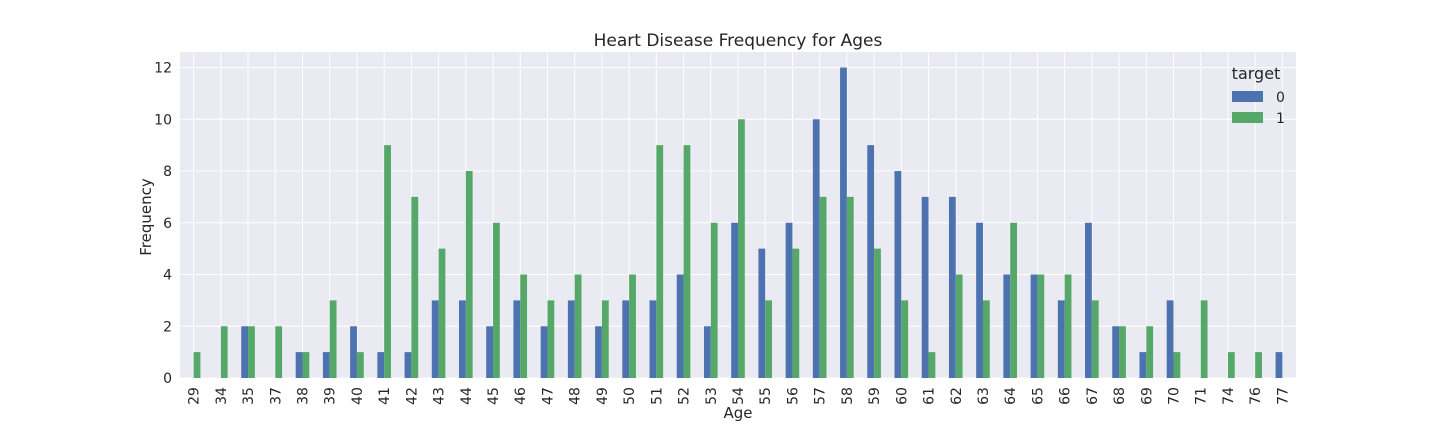 The height and width of the screenshot is (436, 1440). Describe the element at coordinates (1147, 396) in the screenshot. I see `x-tick-label: 69` at that location.